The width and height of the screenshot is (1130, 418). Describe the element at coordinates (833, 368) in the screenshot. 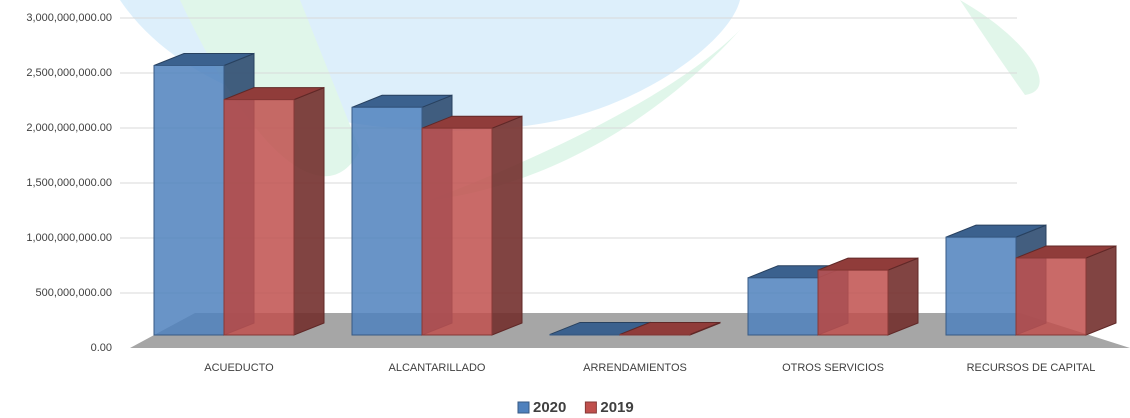

I see `x-tick-label: OTROS SERVICIOS` at that location.